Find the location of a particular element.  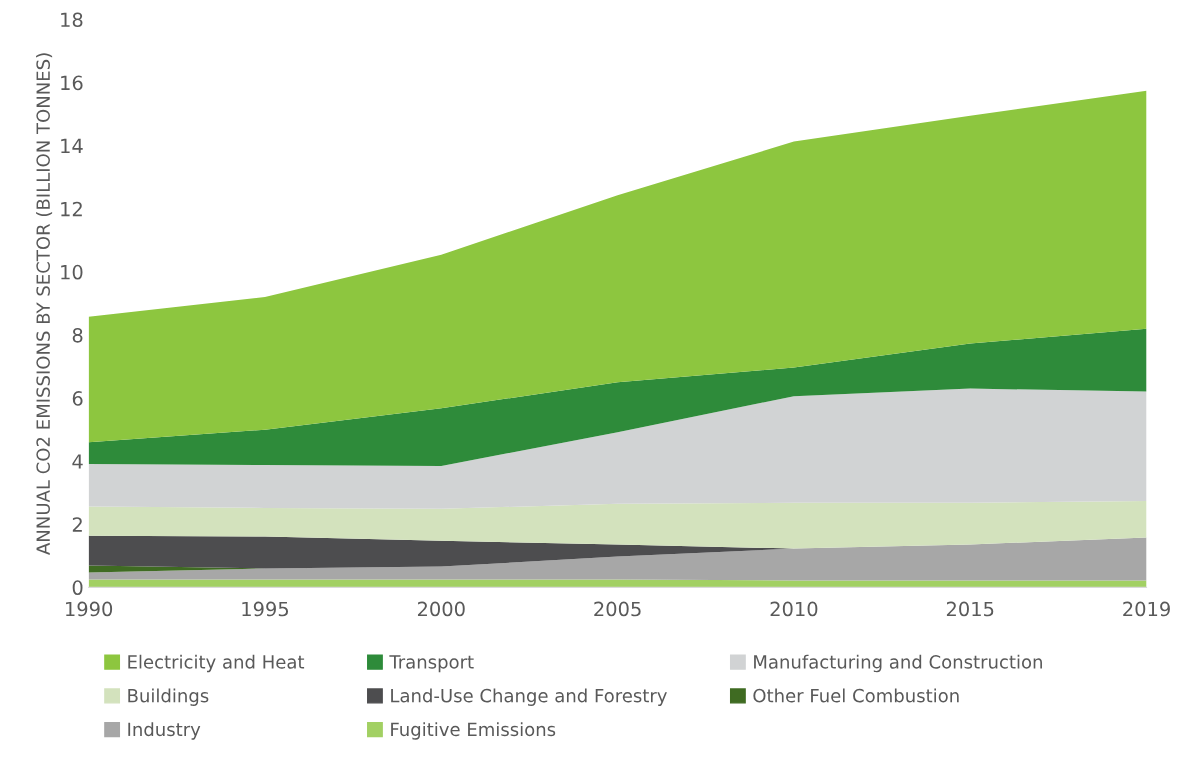

y-tick-label: 14 is located at coordinates (72, 146).